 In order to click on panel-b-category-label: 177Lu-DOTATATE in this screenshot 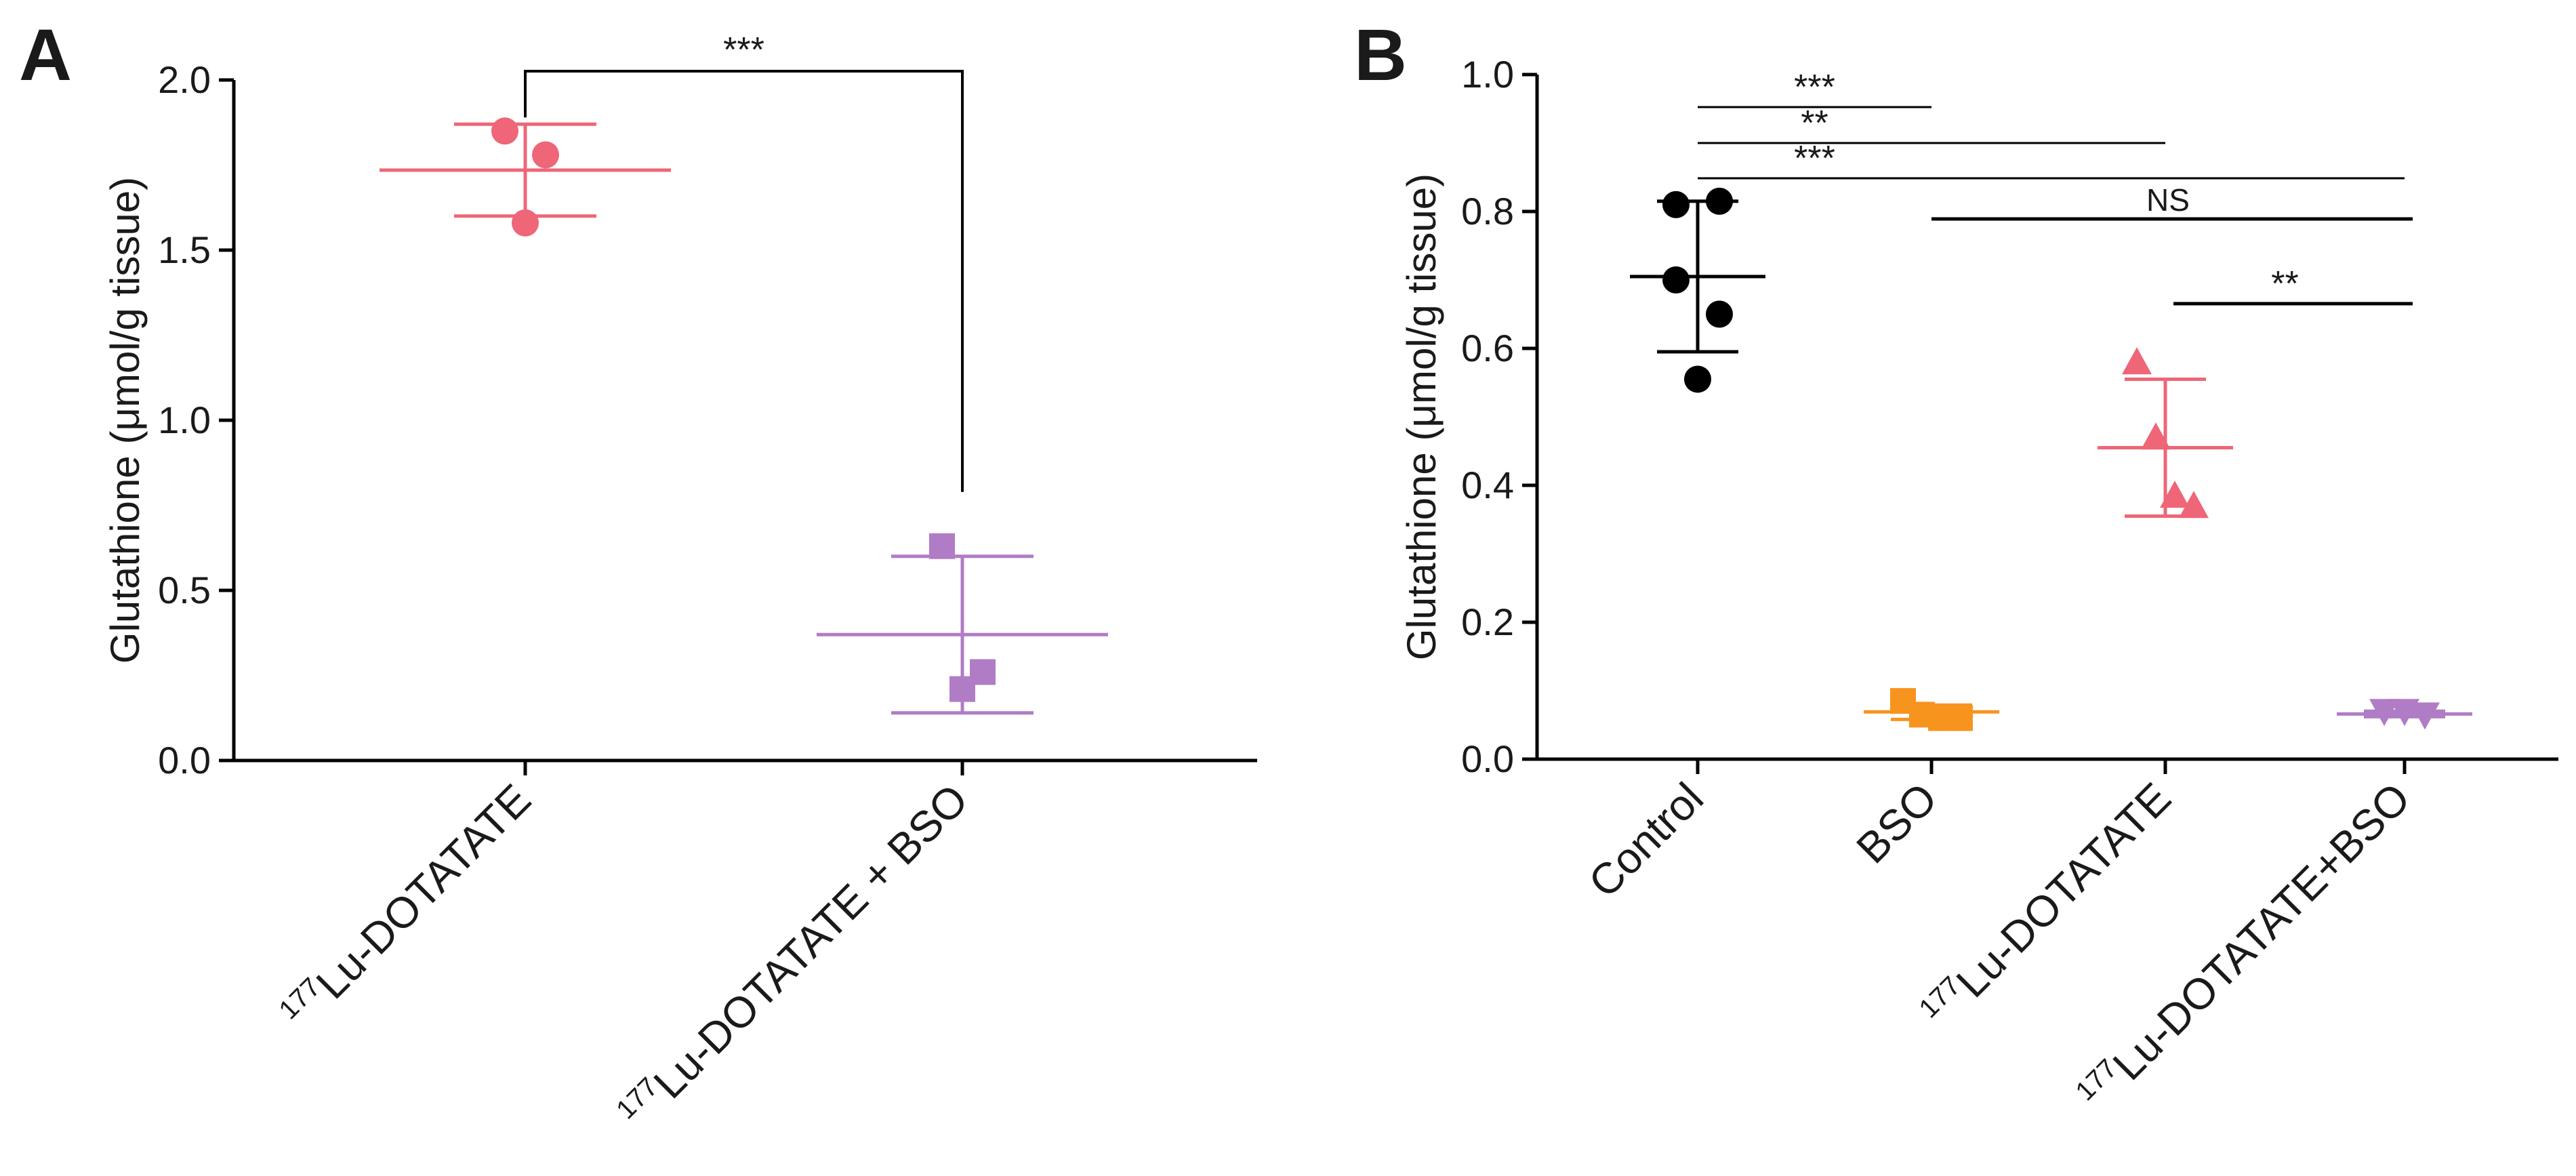, I will do `click(2046, 906)`.